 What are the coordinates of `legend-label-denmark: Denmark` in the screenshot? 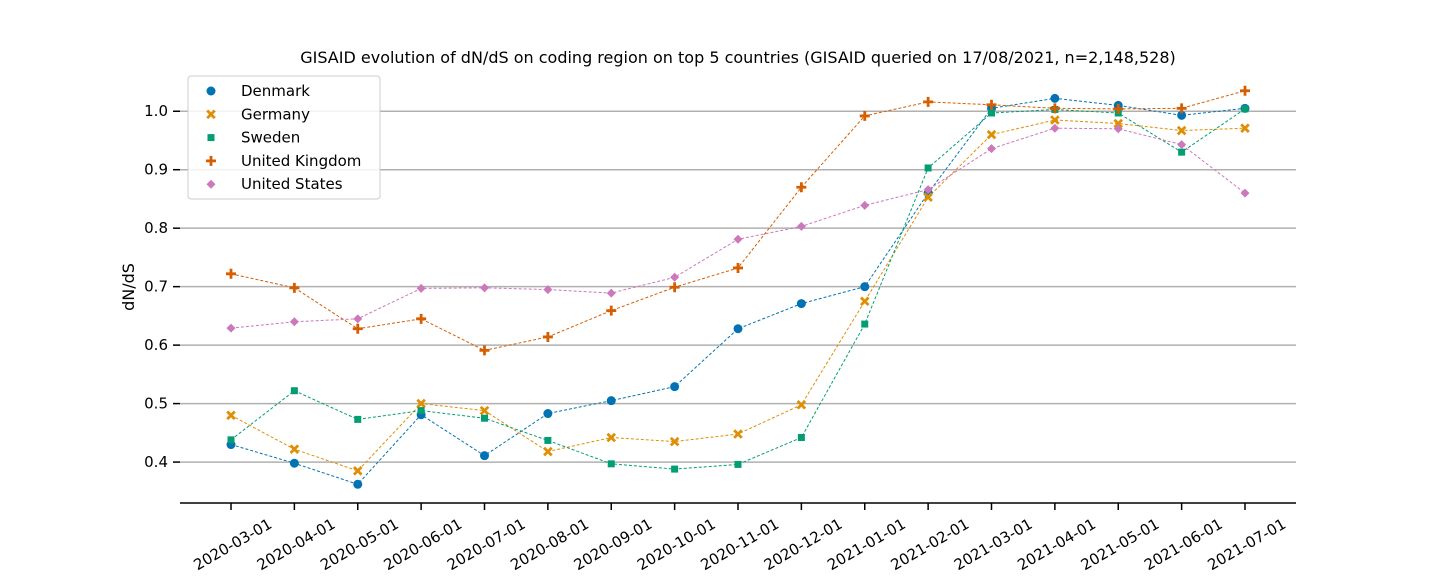 It's located at (275, 91).